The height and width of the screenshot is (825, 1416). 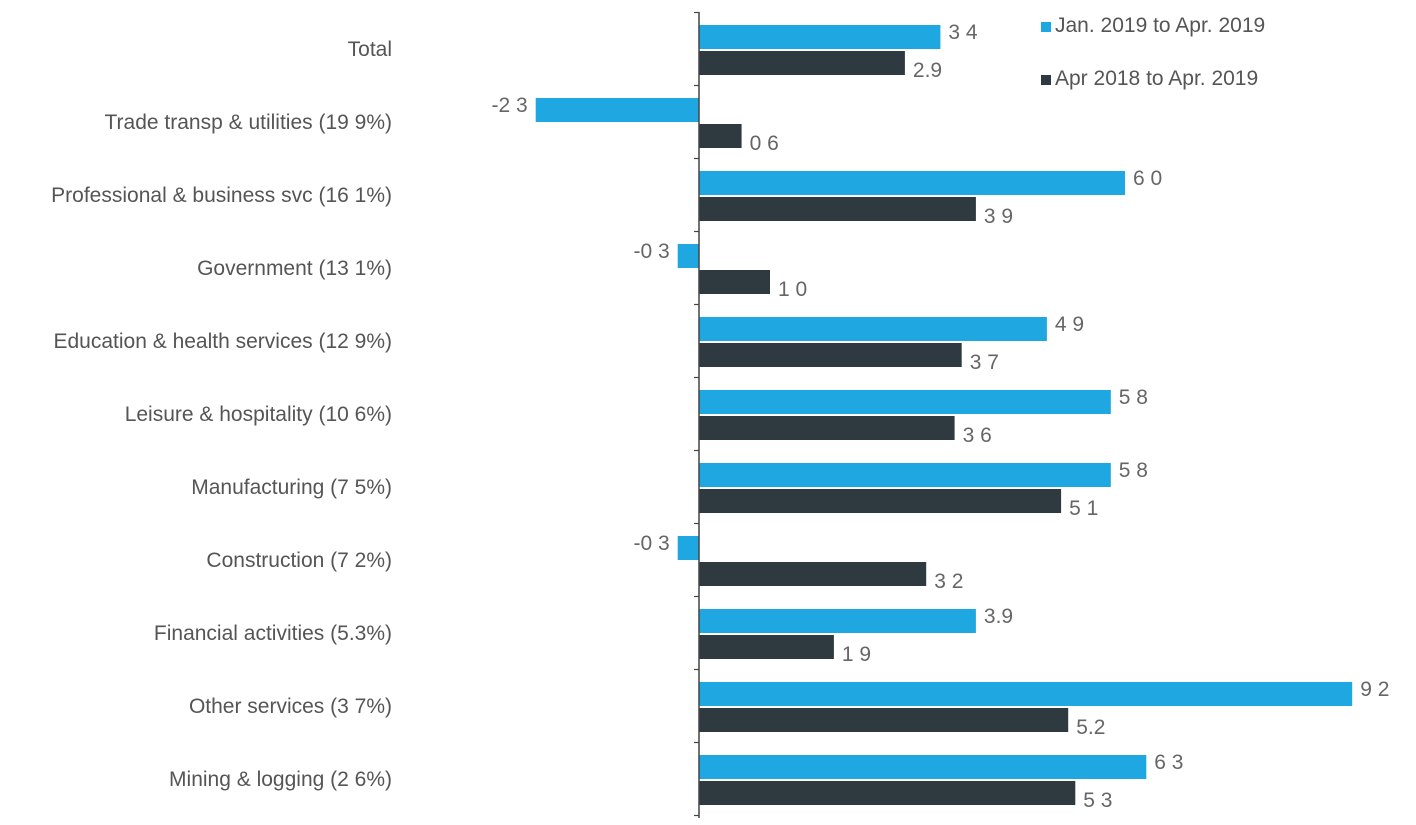 I want to click on category-label: Construction (7 2%), so click(x=299, y=560).